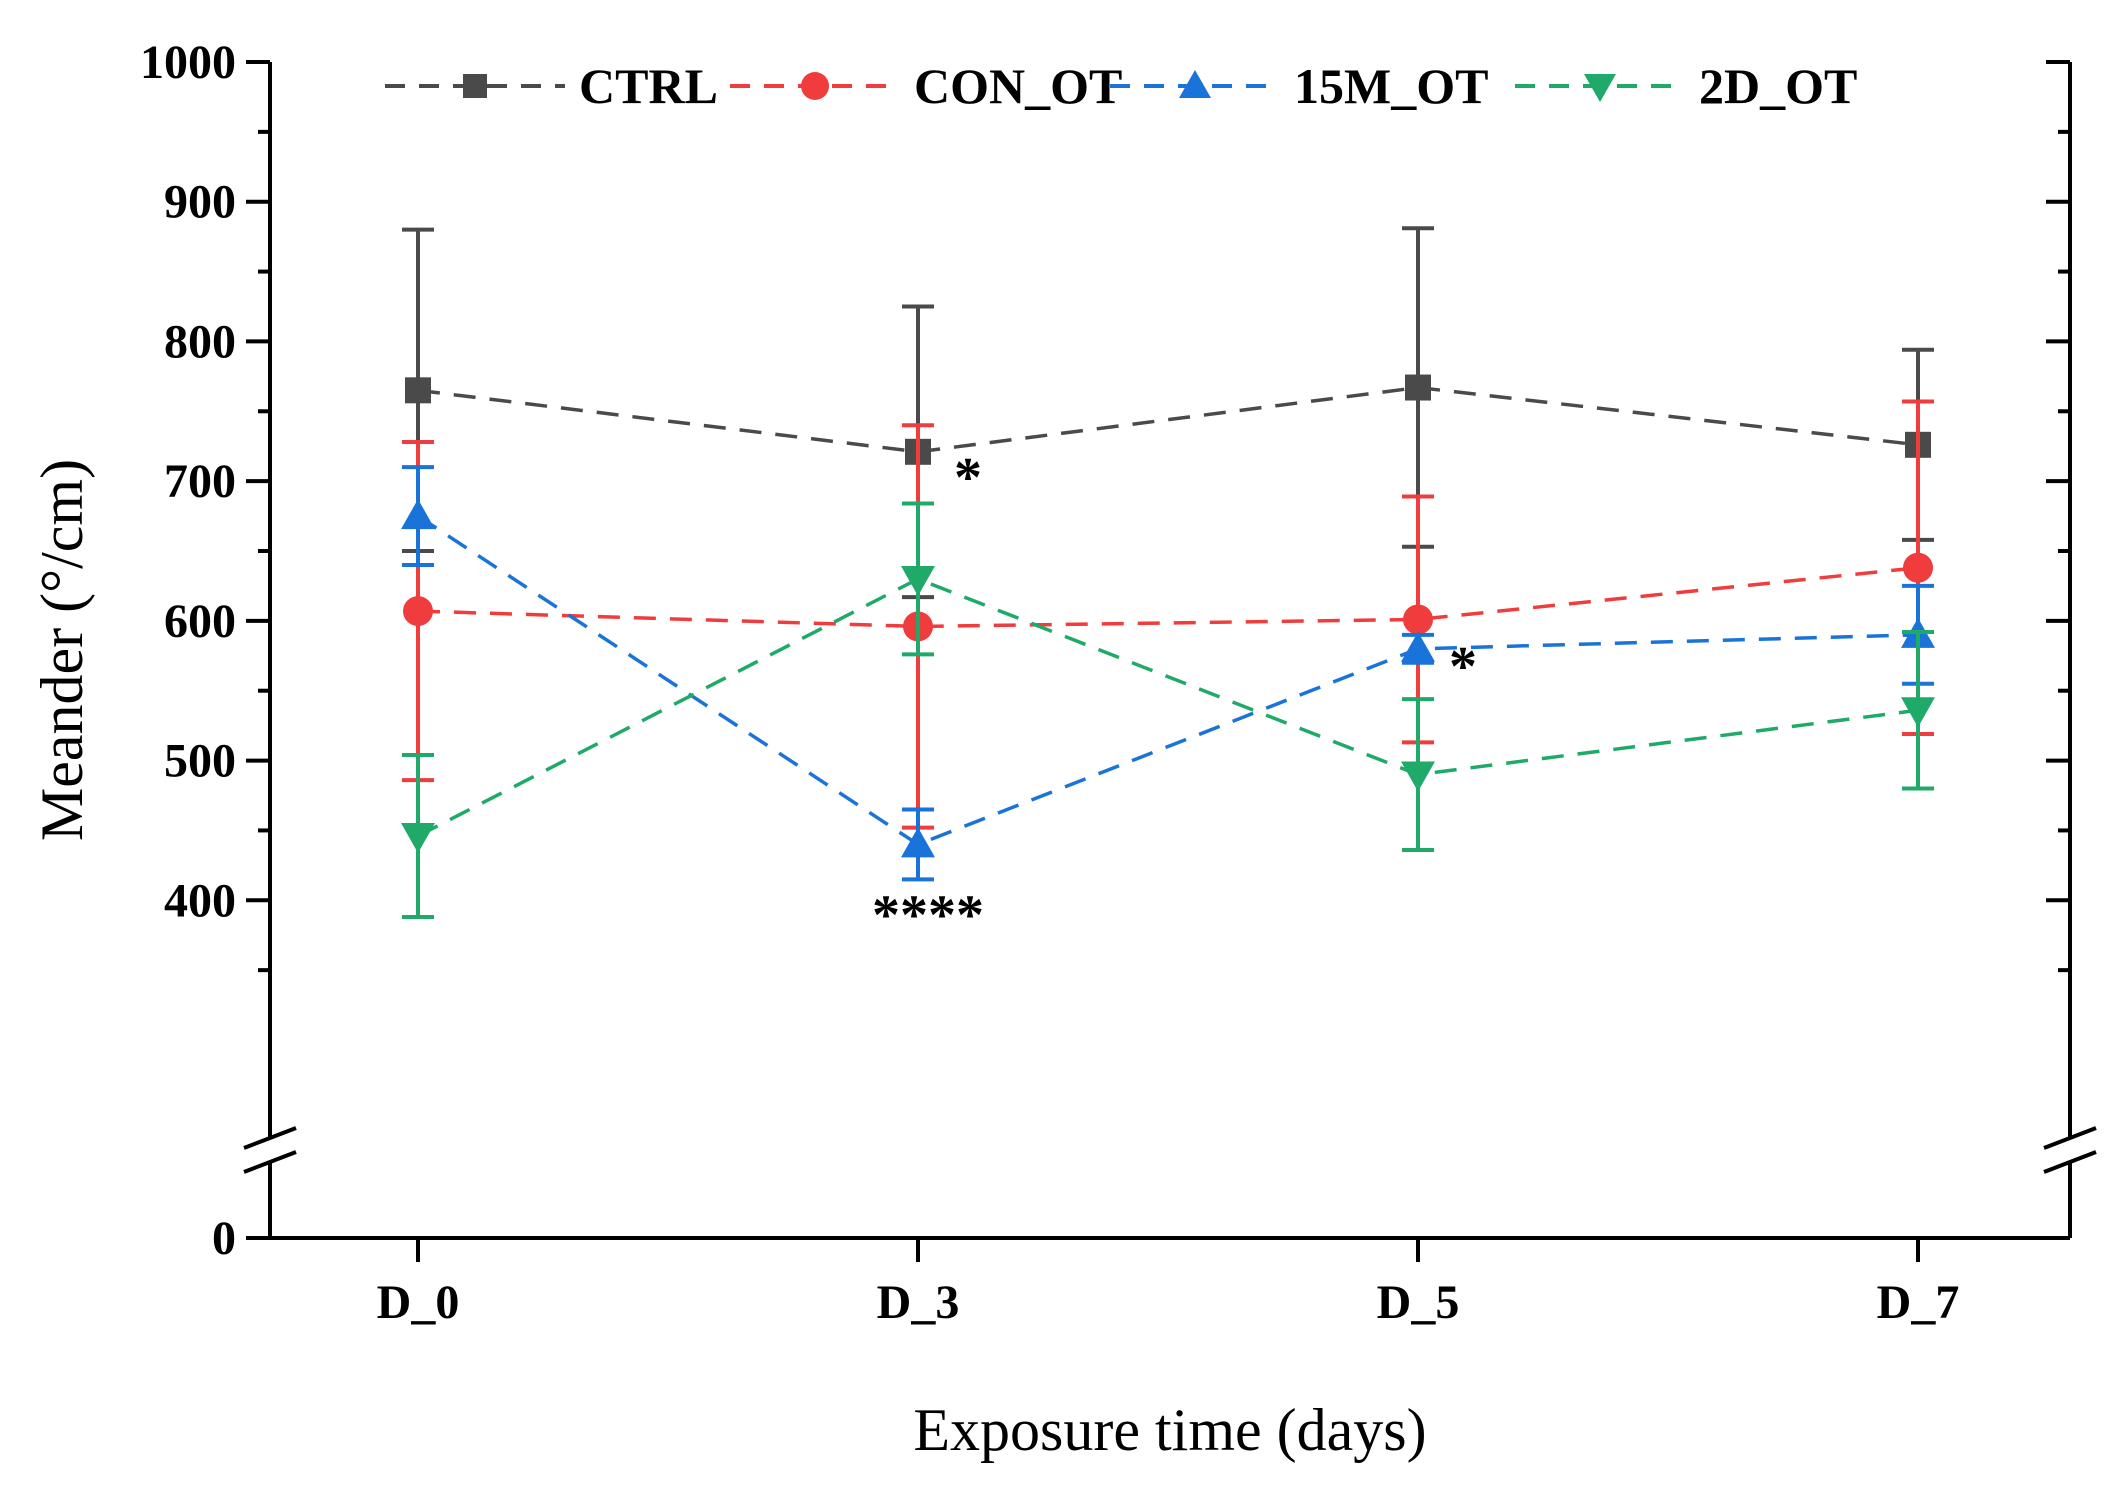  I want to click on legend-label: 15M_OT, so click(1391, 86).